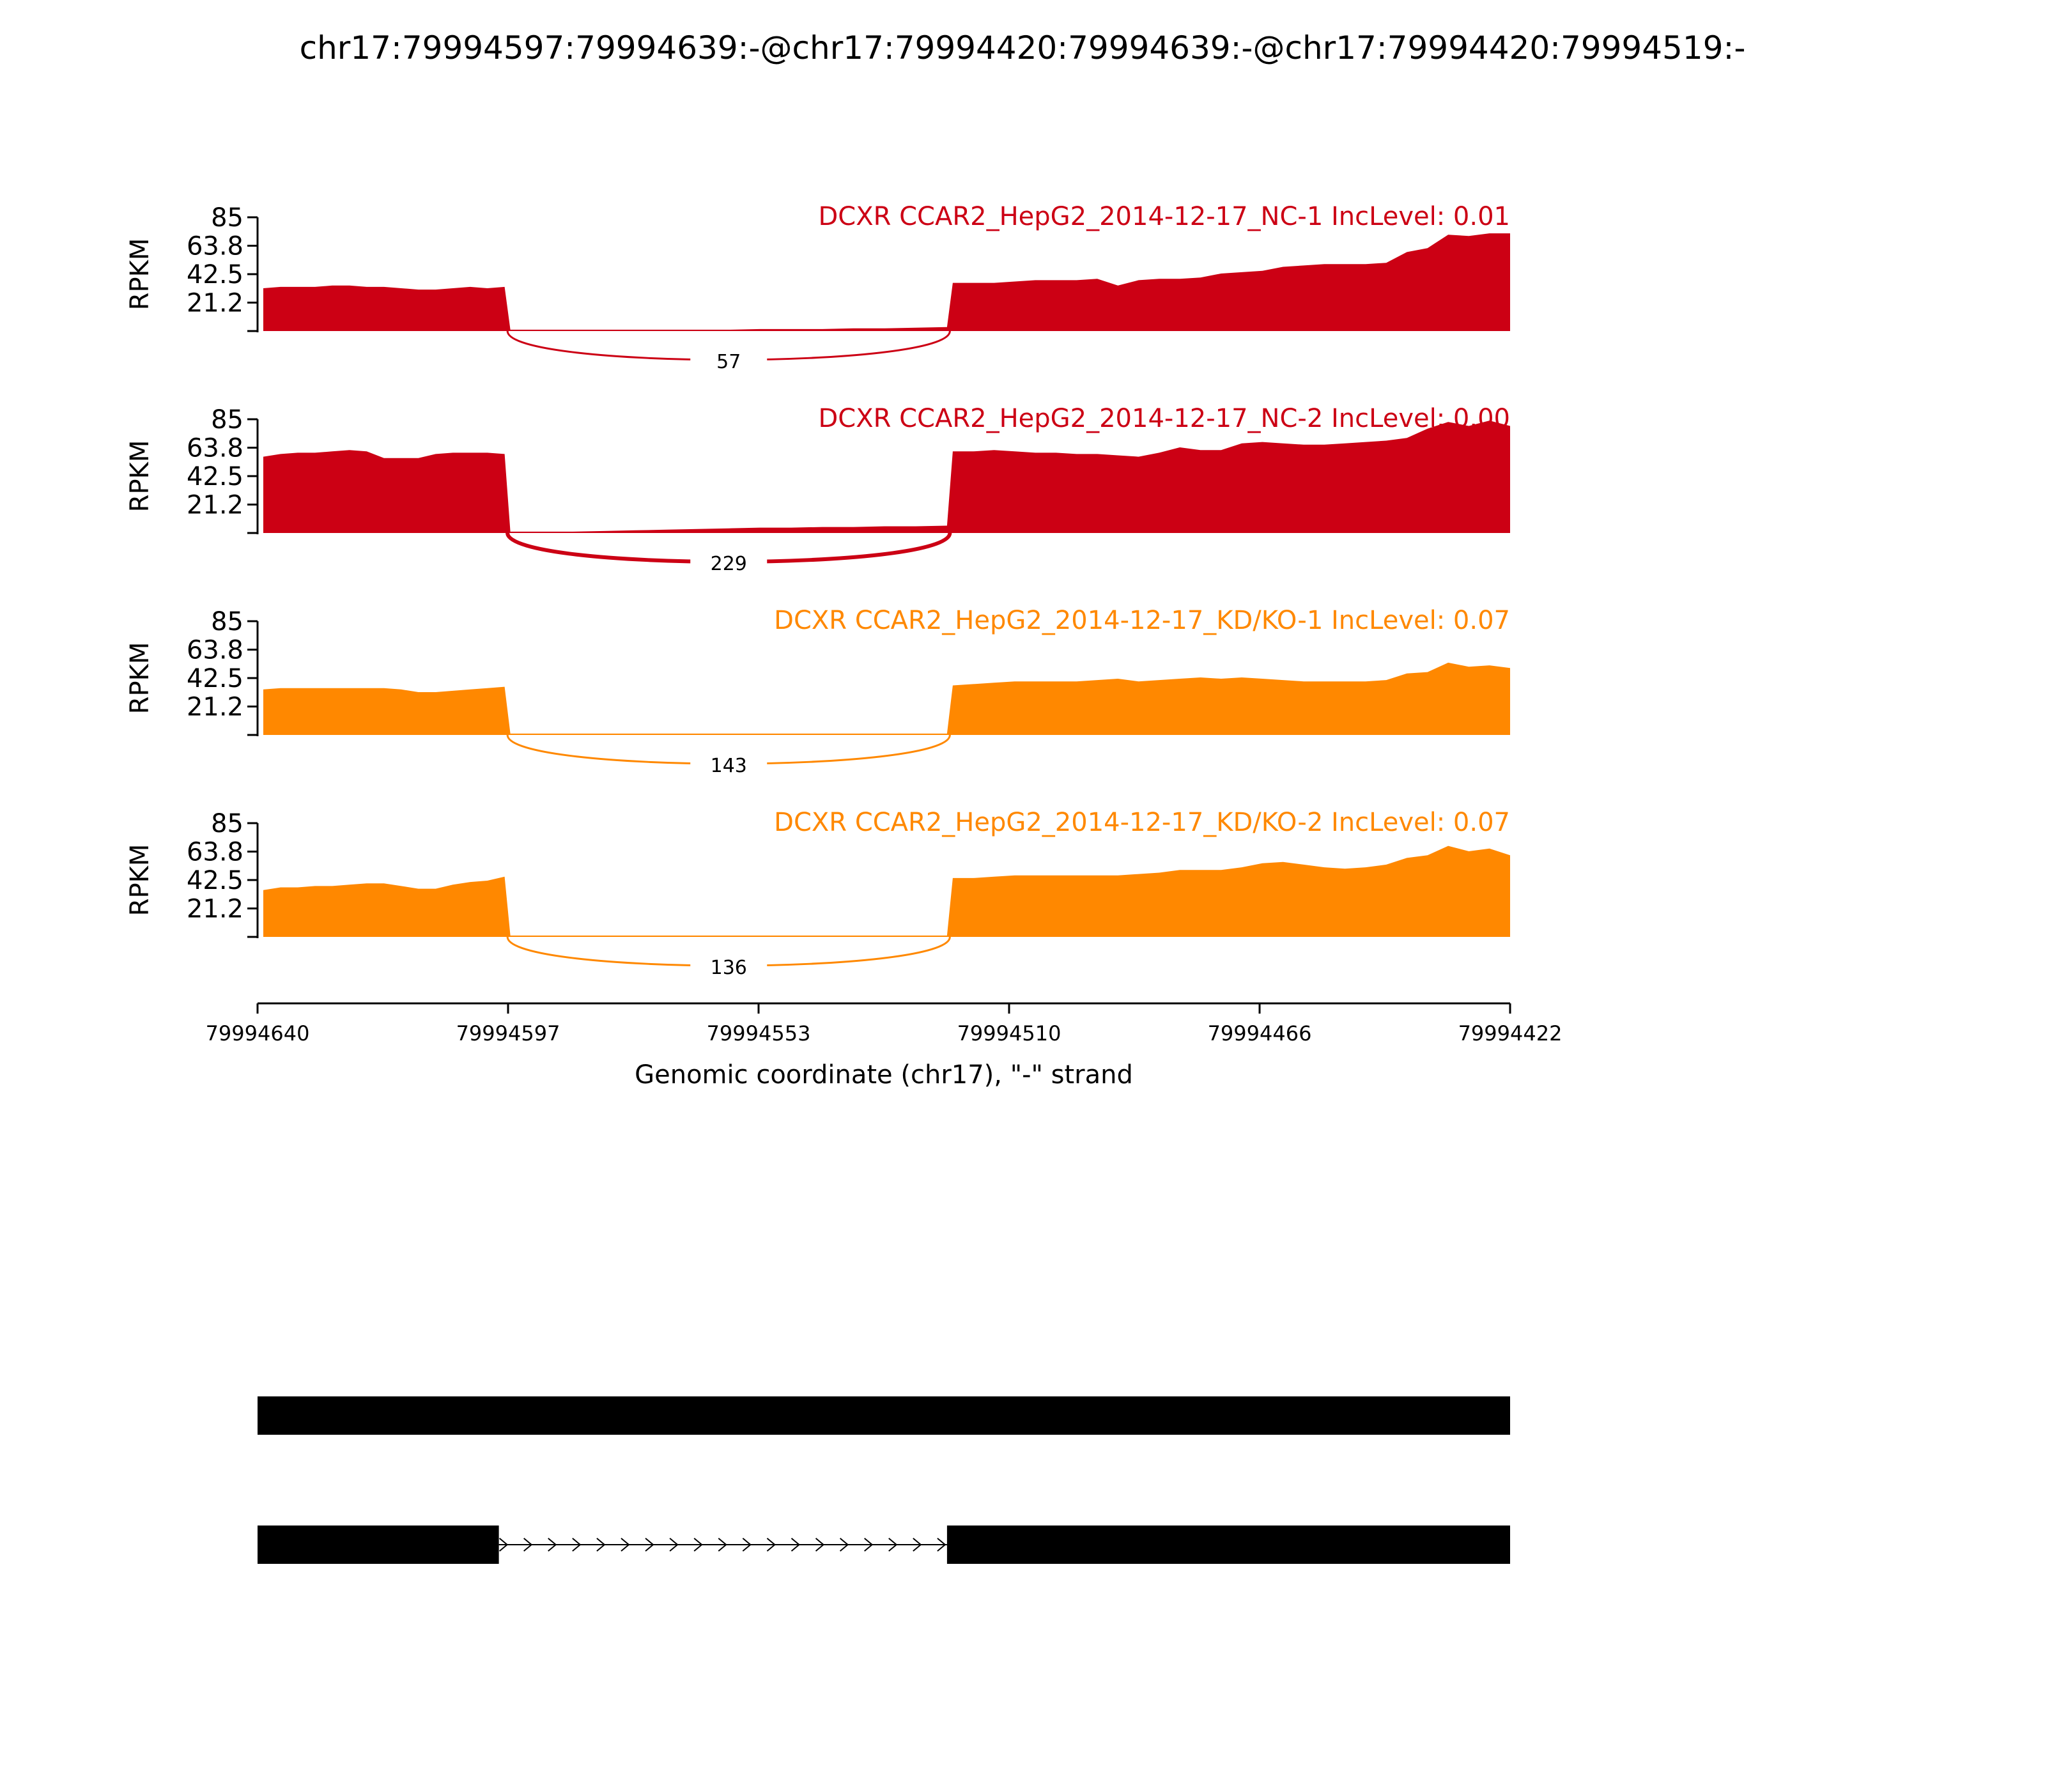  I want to click on x-tick-label: 79994510, so click(1009, 1033).